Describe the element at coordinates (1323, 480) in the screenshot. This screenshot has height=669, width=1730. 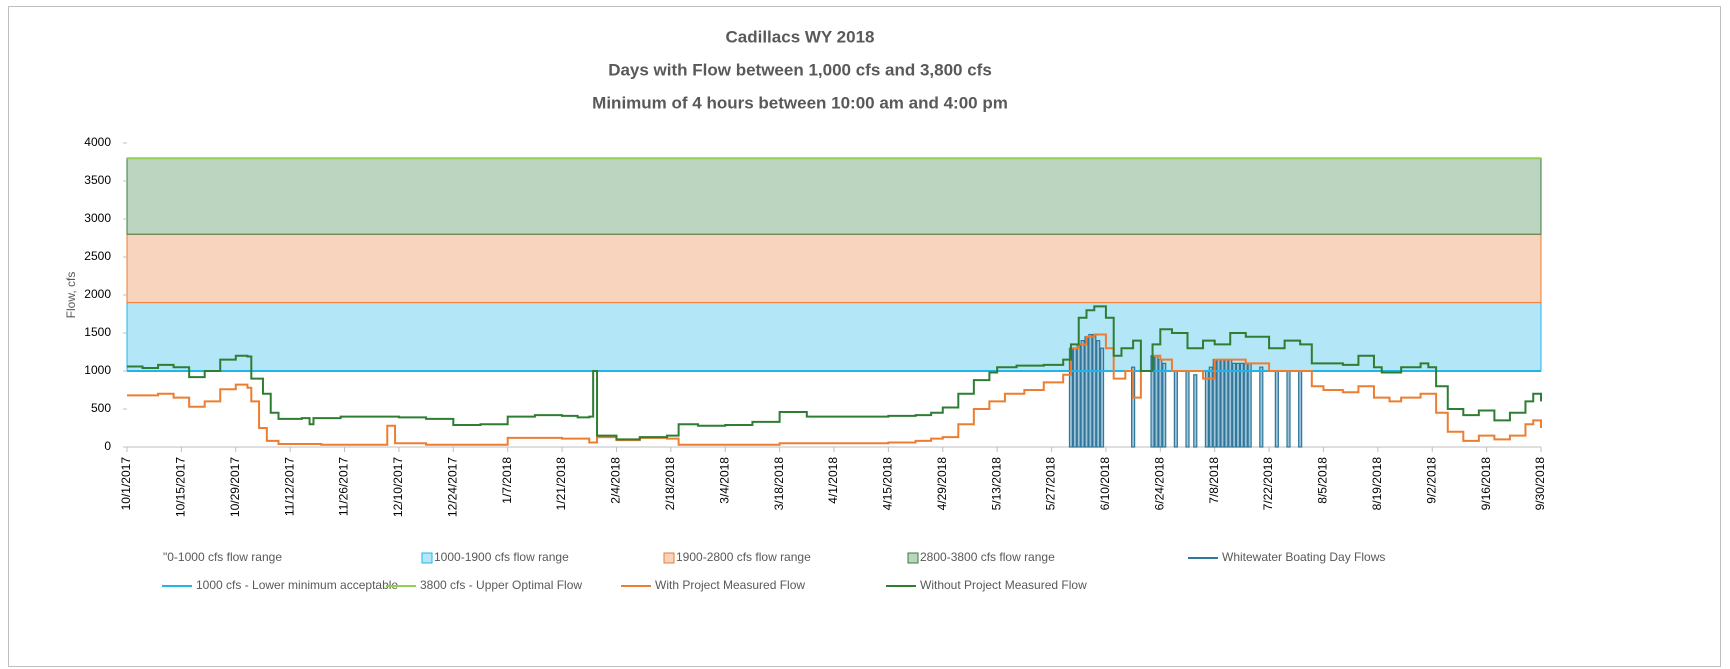
I see `x-tick-label: 8/5/2018` at that location.